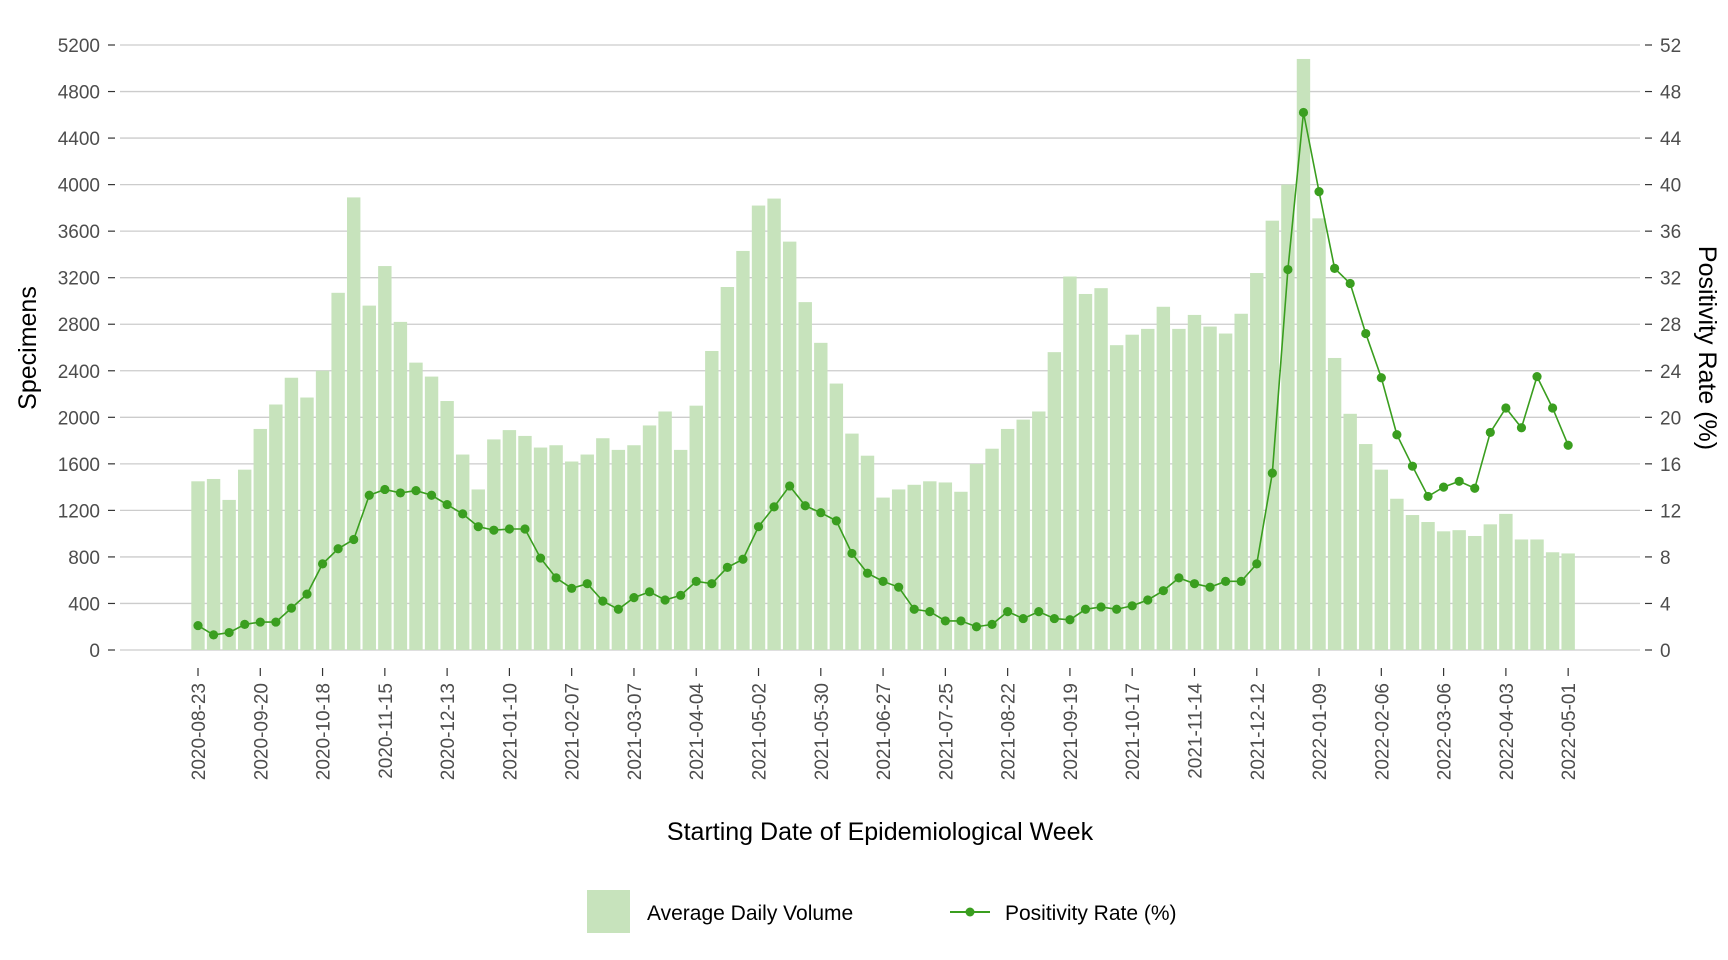 Image resolution: width=1728 pixels, height=960 pixels. What do you see at coordinates (1670, 186) in the screenshot?
I see `y-tick-label-right: 40` at bounding box center [1670, 186].